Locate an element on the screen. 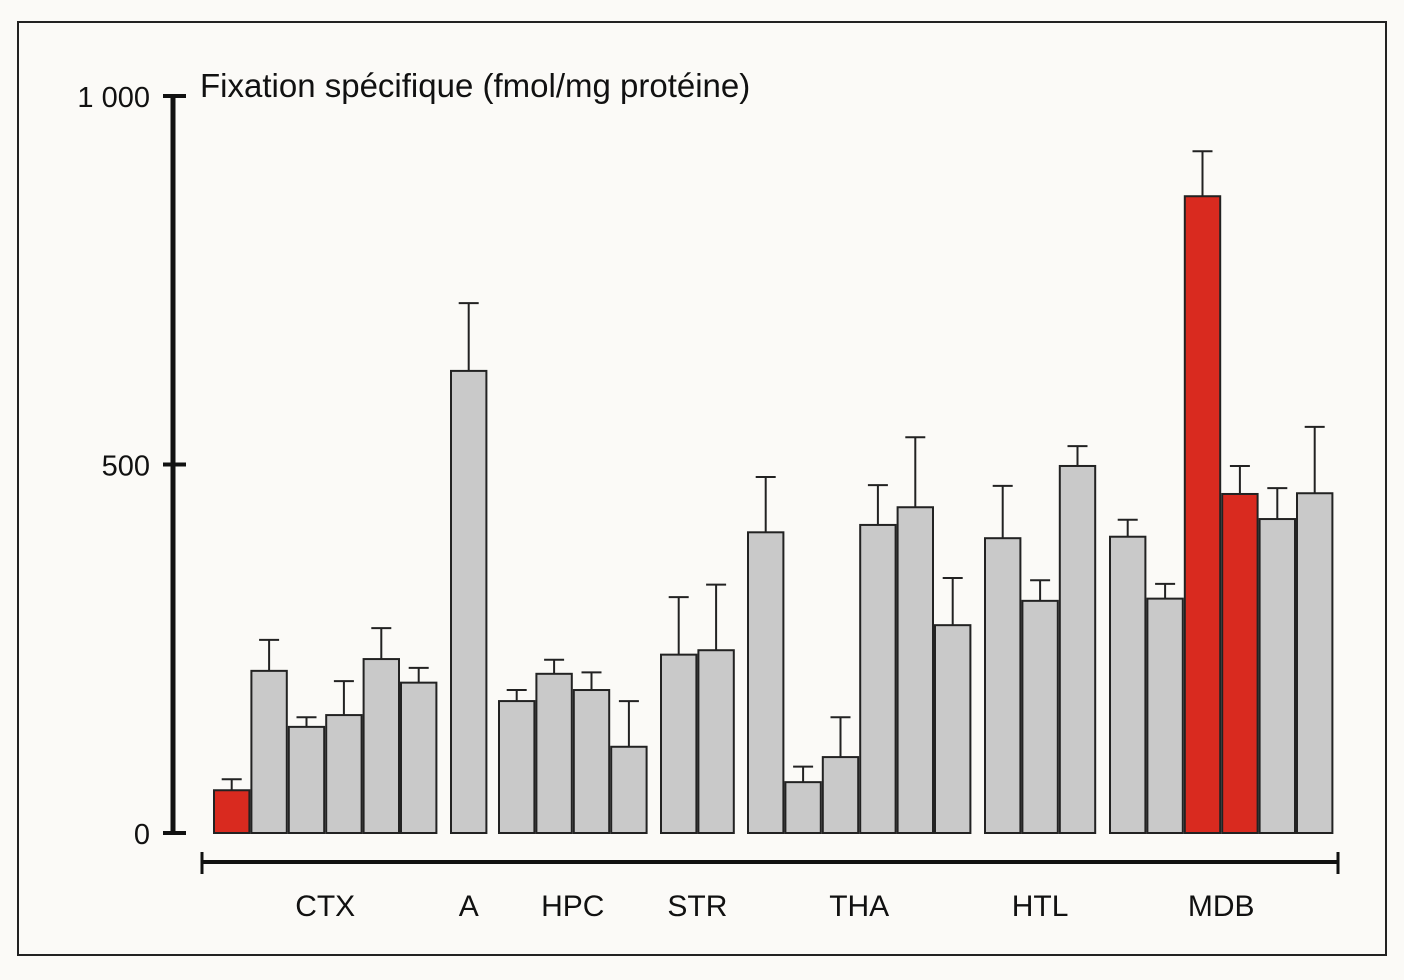 The width and height of the screenshot is (1404, 980). x-group-label: MDB is located at coordinates (1221, 906).